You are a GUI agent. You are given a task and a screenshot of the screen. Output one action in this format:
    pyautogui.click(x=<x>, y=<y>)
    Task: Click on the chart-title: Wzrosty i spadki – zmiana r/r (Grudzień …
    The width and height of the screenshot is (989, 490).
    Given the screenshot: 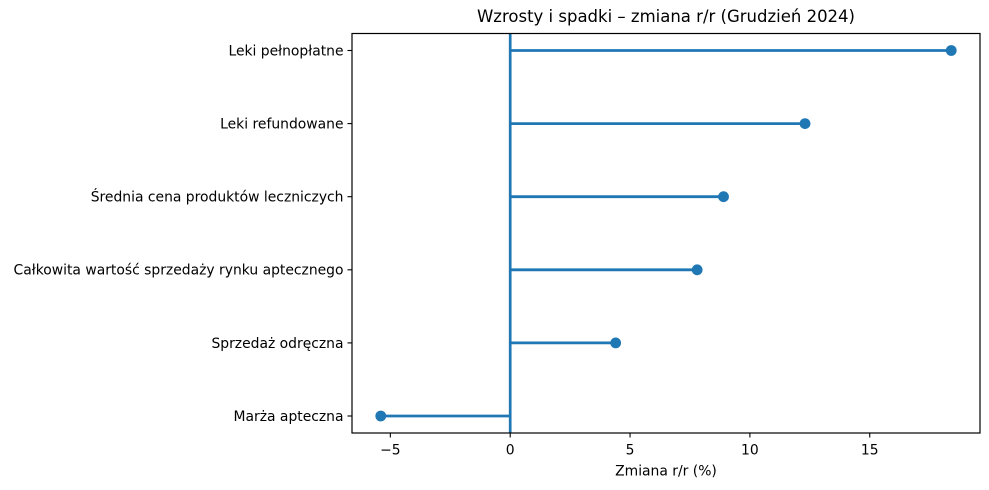 What is the action you would take?
    pyautogui.click(x=666, y=16)
    